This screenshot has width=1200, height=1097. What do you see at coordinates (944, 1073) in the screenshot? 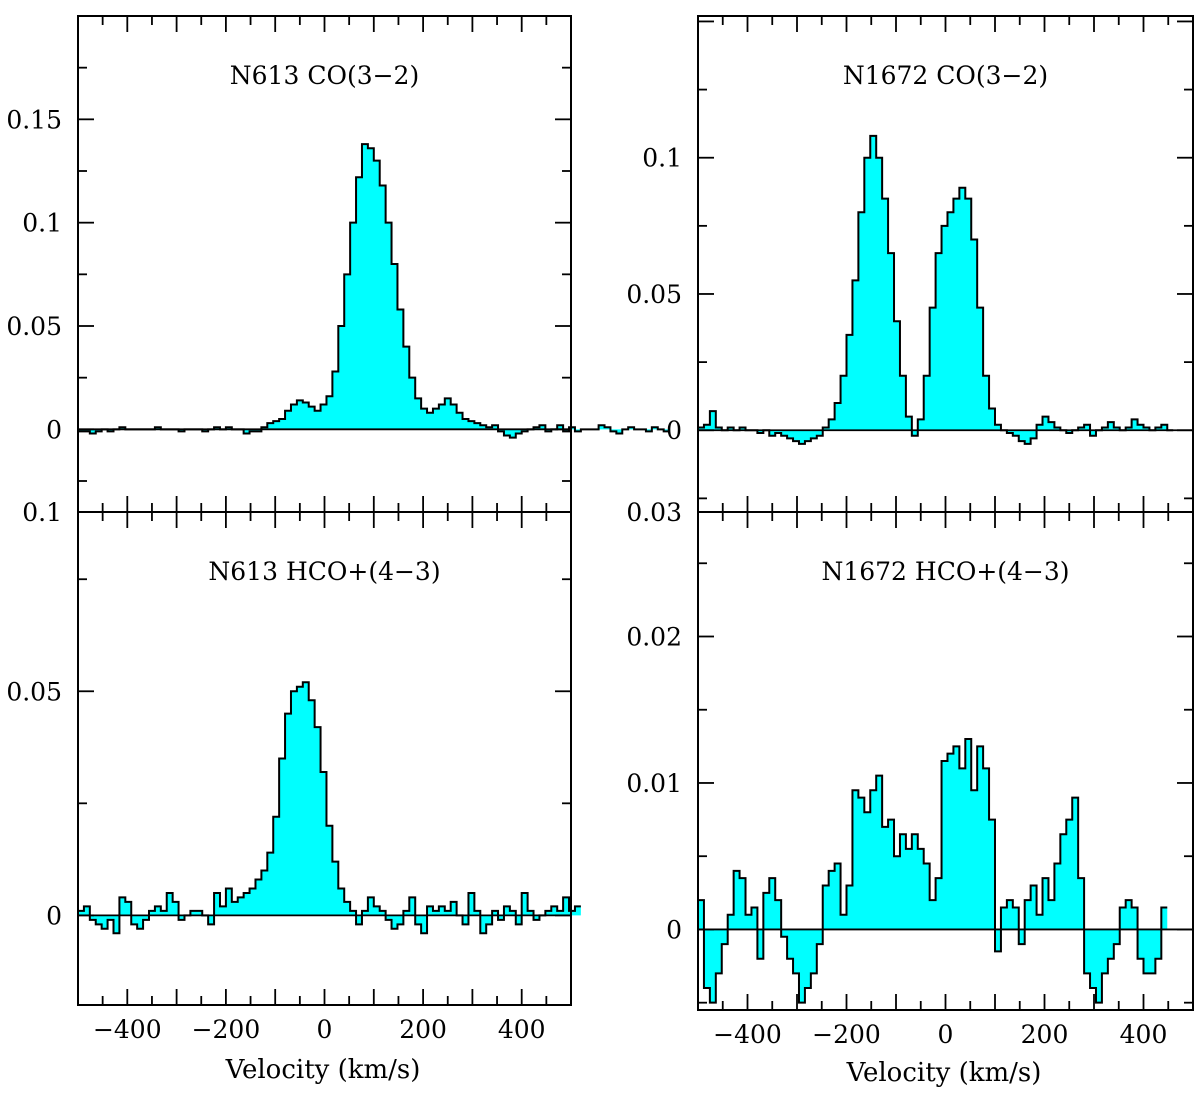
I see `x-axis-title-right: Velocity (km/s)` at bounding box center [944, 1073].